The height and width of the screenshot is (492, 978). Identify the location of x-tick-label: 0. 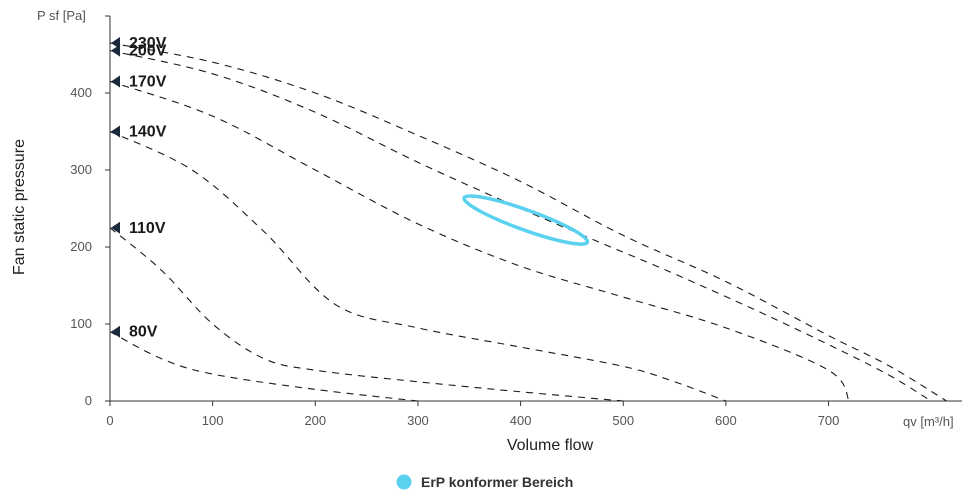
(109, 420).